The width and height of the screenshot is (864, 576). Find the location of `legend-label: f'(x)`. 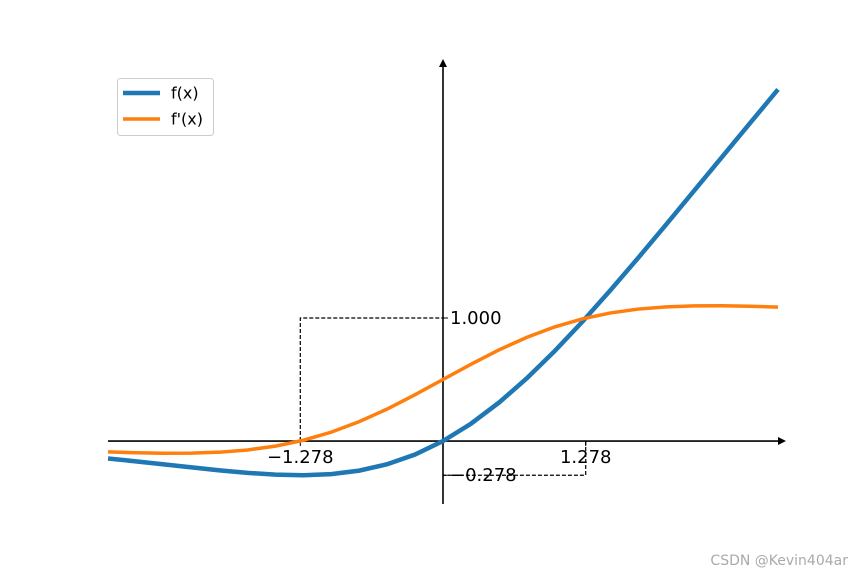

legend-label: f'(x) is located at coordinates (187, 119).